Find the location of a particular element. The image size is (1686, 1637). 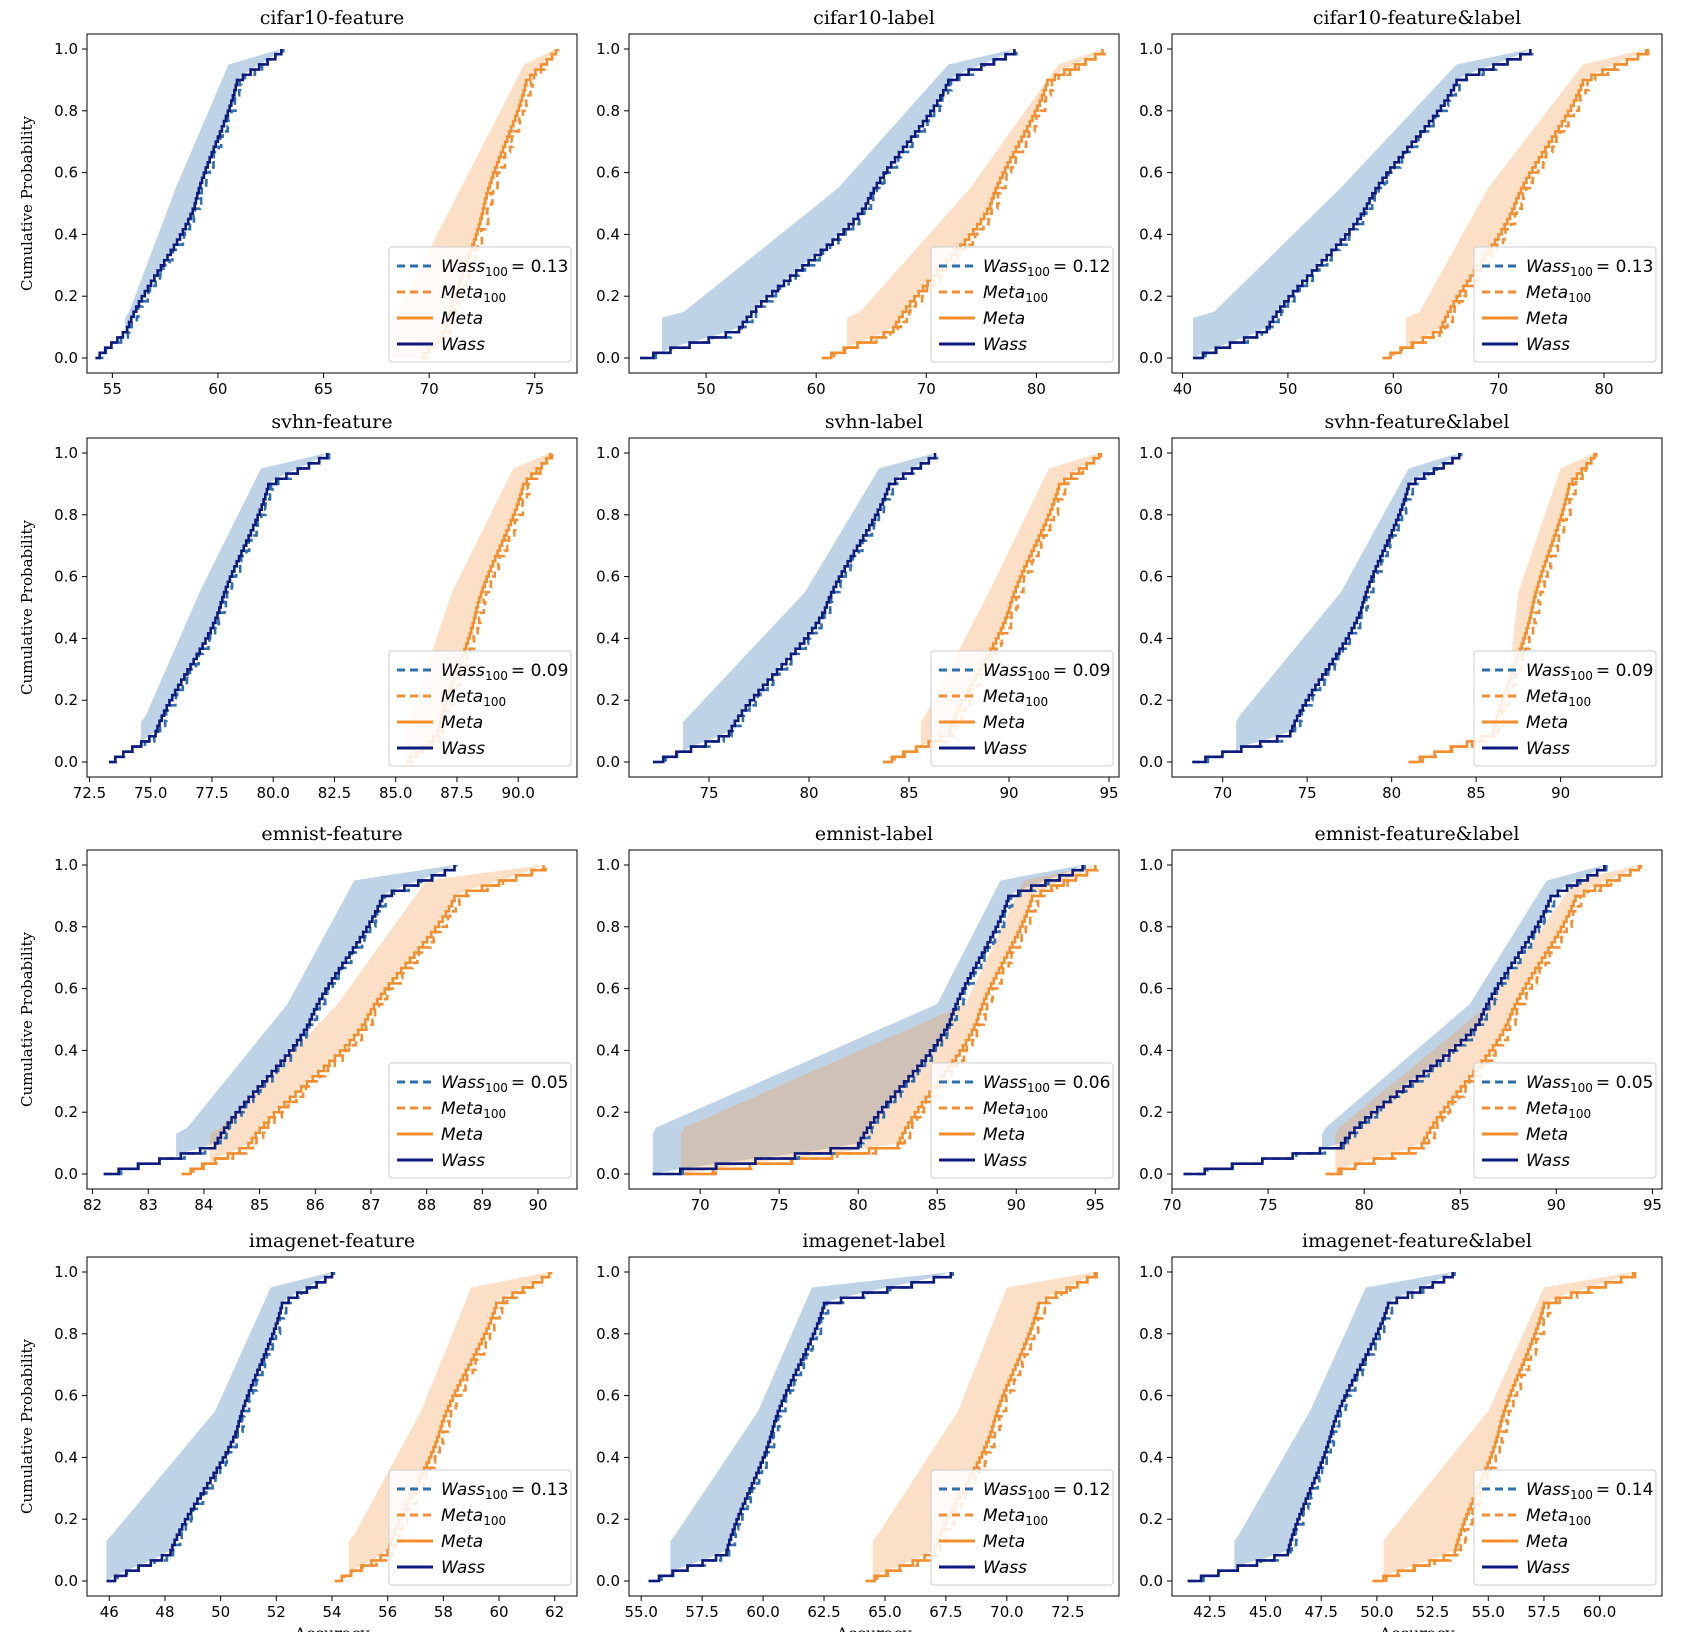

subplot-title: imagenet-label is located at coordinates (873, 1241).